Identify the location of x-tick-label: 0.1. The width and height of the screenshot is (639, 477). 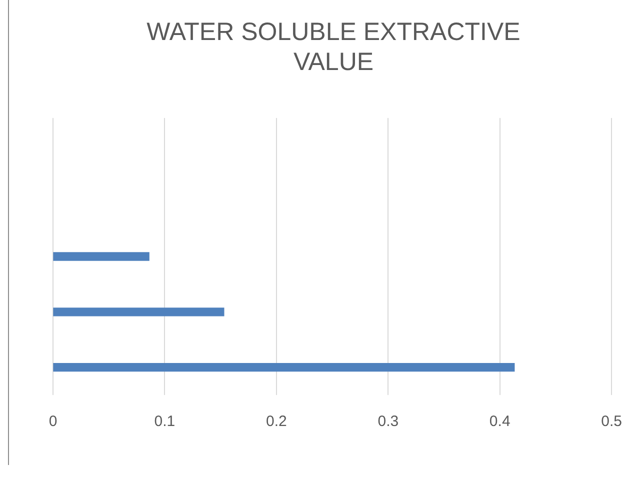
(165, 421).